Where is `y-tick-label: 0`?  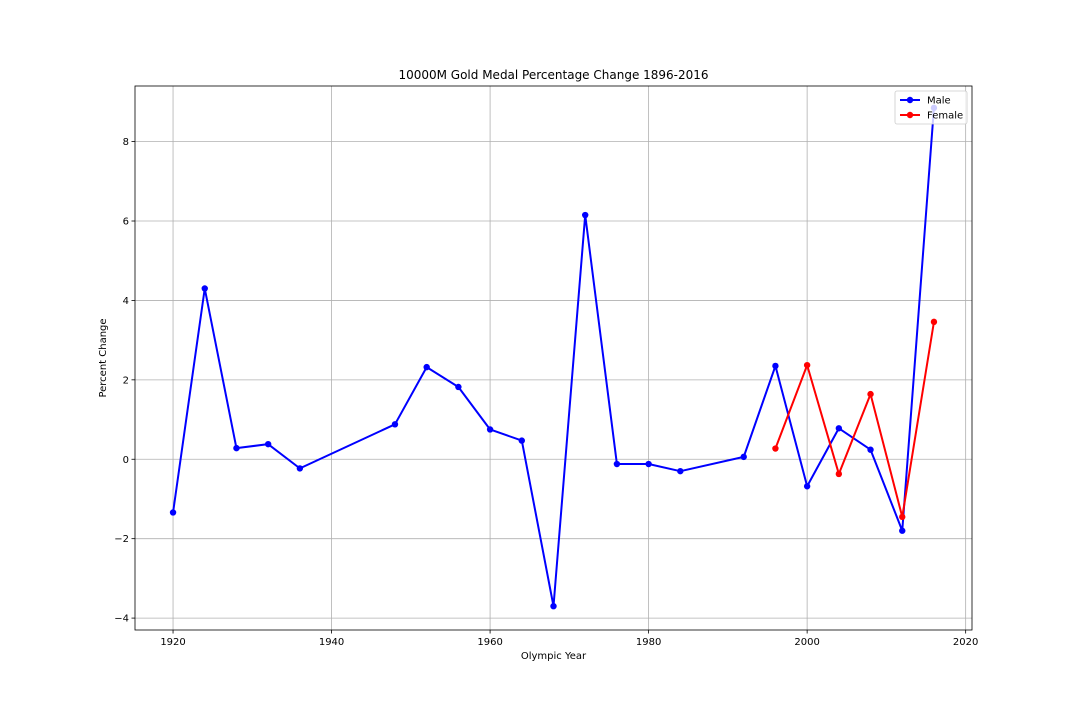 y-tick-label: 0 is located at coordinates (126, 460).